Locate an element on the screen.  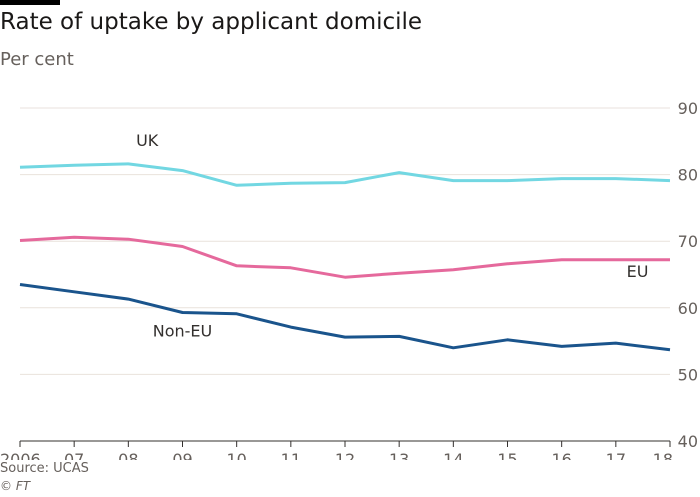
brand-bar is located at coordinates (30, 2).